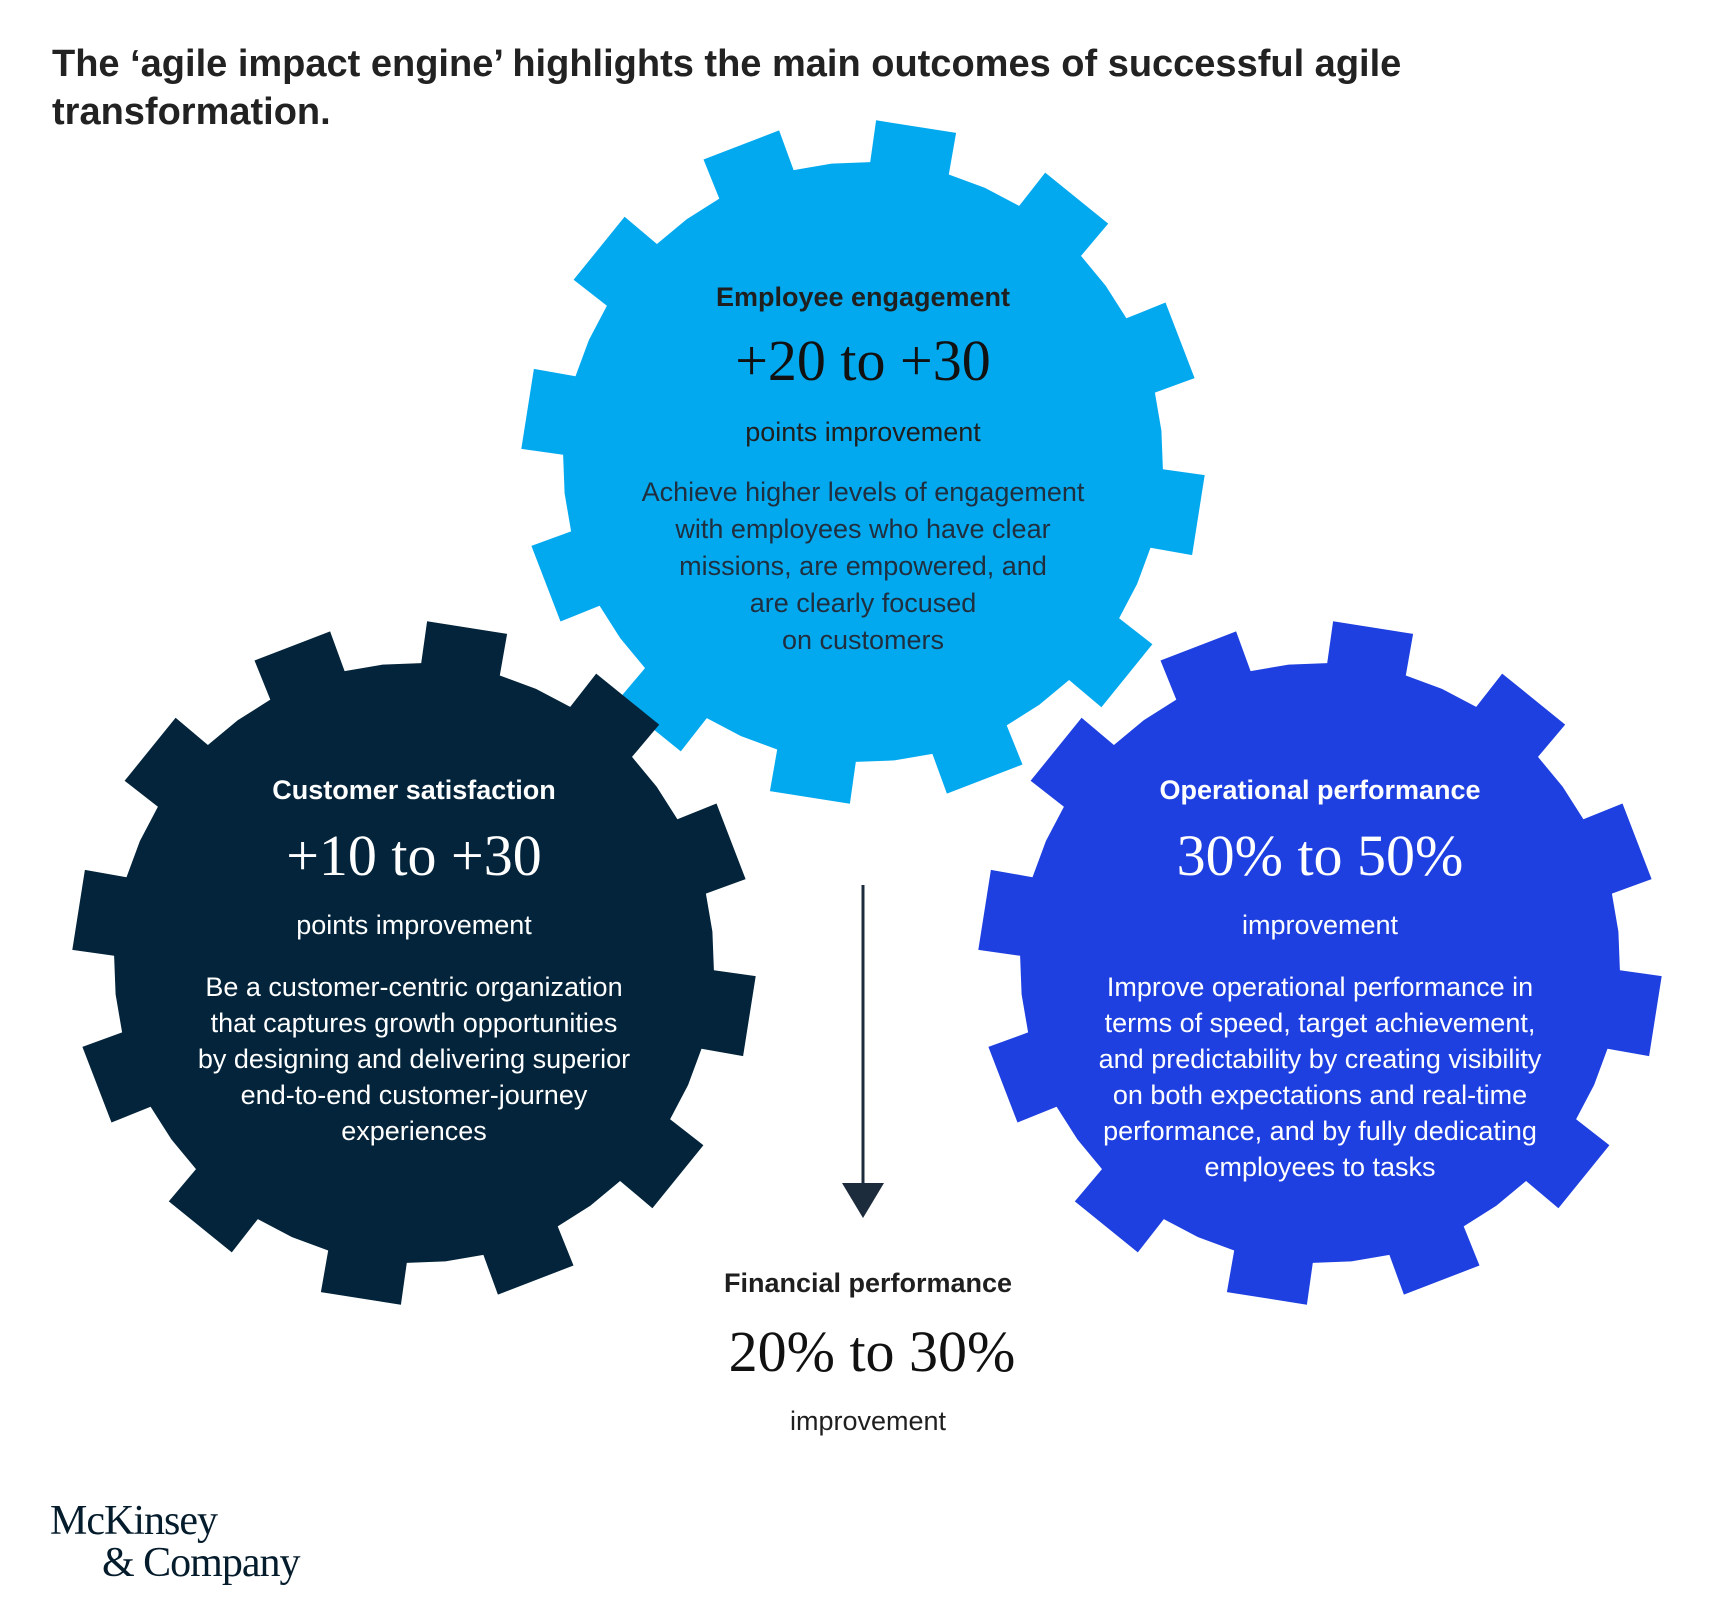 This screenshot has width=1732, height=1614. I want to click on operational-performance-description-line: terms of speed, target achievement,, so click(1320, 1023).